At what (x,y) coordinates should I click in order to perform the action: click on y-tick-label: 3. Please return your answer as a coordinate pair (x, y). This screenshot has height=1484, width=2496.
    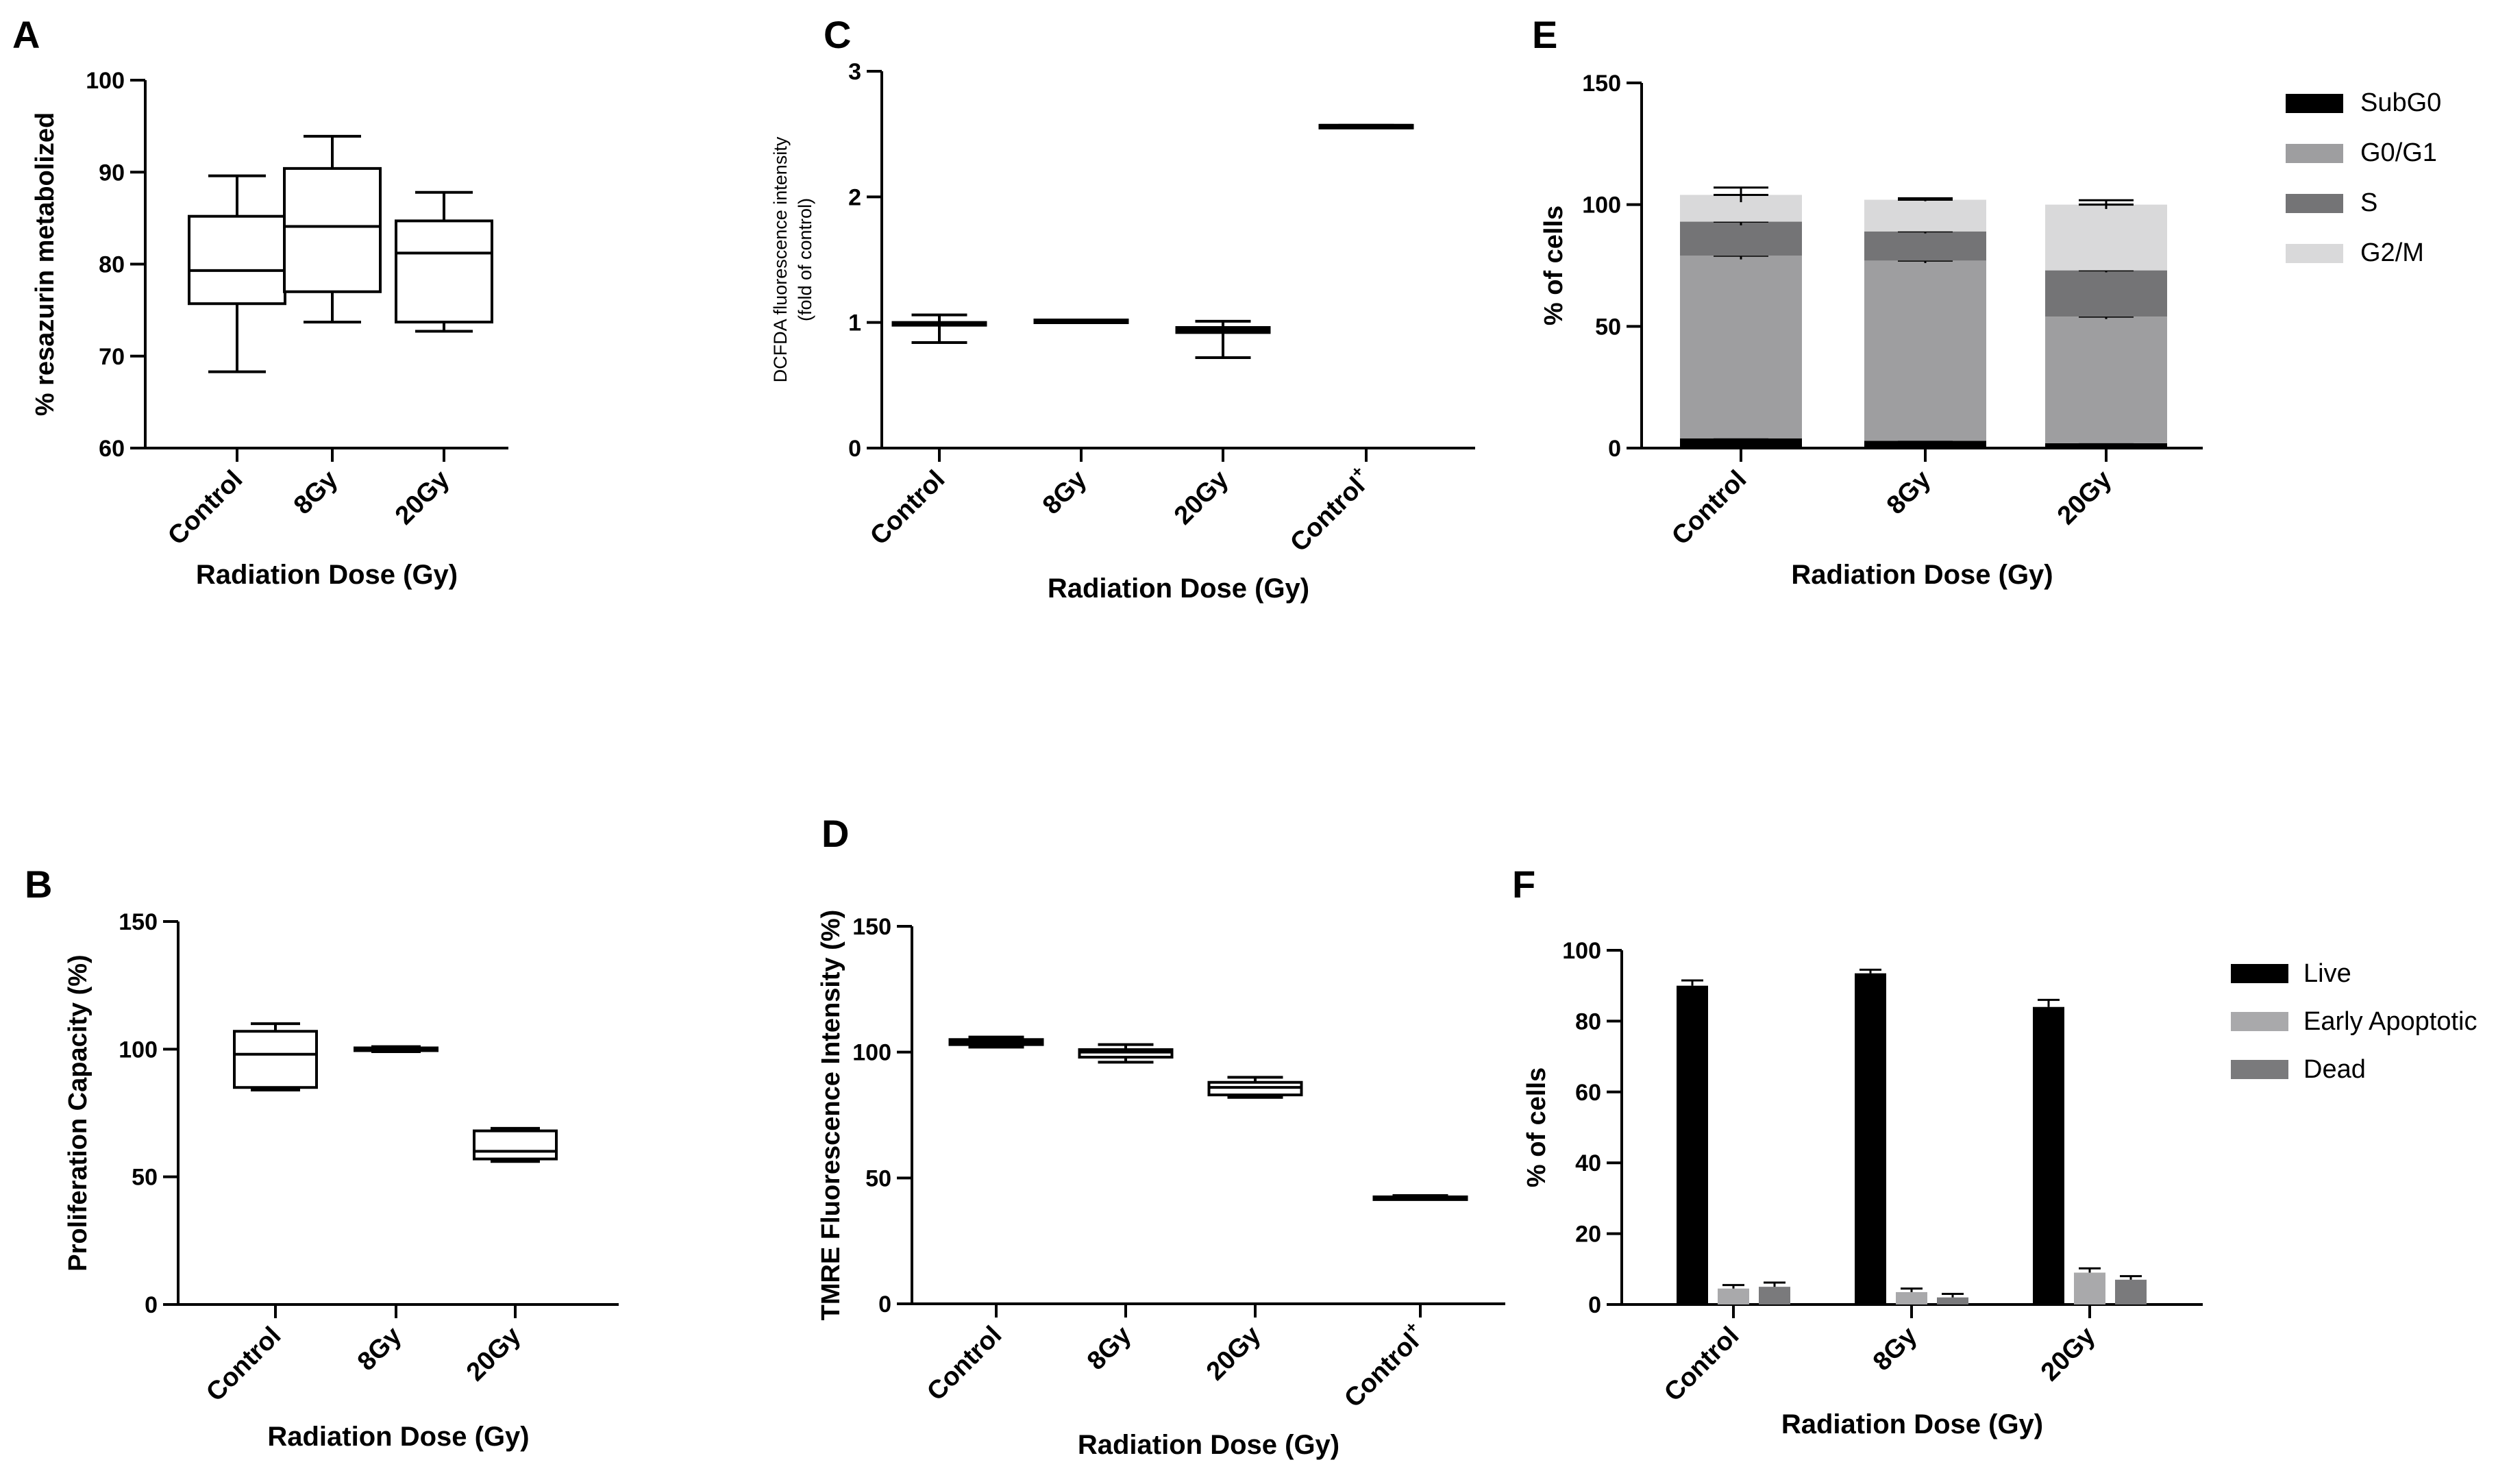
    Looking at the image, I should click on (854, 72).